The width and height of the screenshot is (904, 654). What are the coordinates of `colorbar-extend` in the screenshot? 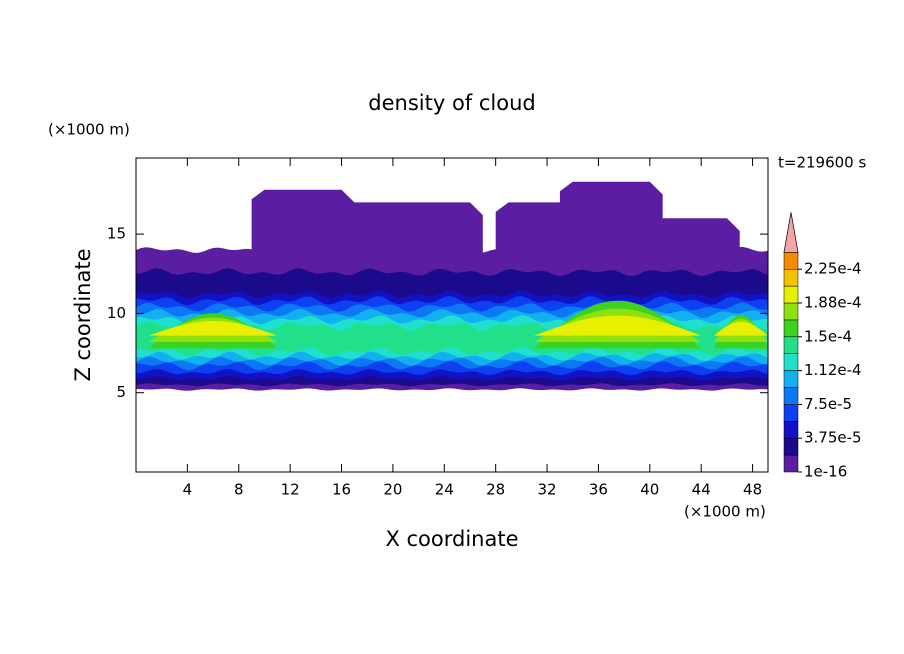 It's located at (791, 232).